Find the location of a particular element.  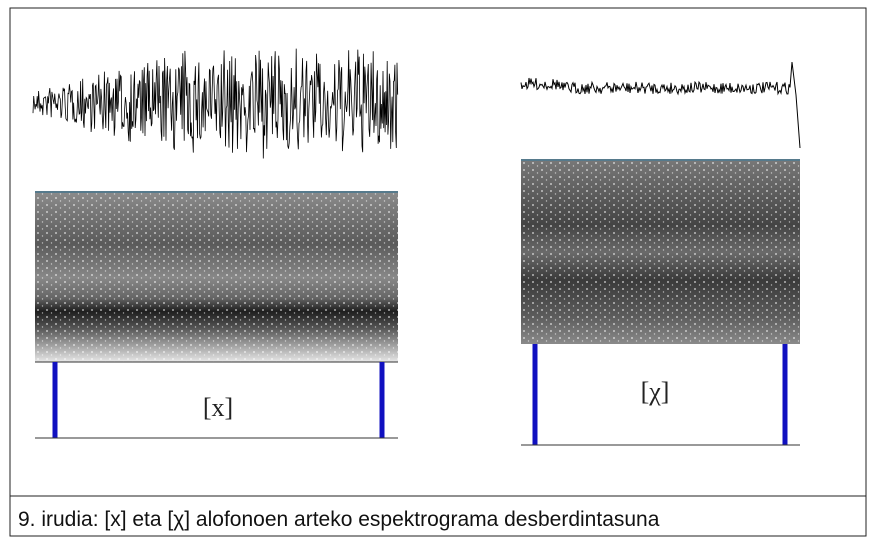

segment-label: [x] is located at coordinates (218, 407).